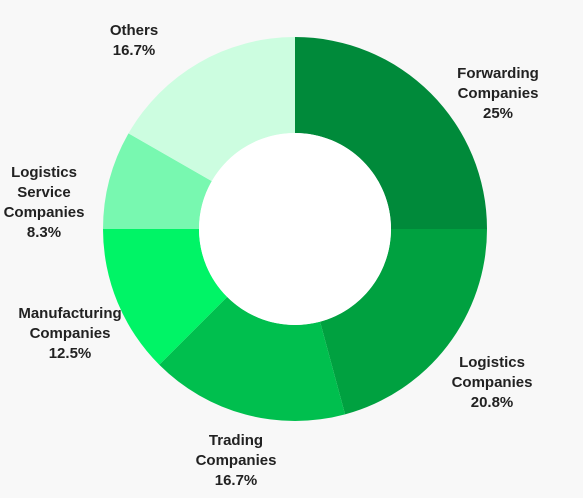 This screenshot has height=498, width=583. I want to click on slice-label: Others 16.7%, so click(134, 41).